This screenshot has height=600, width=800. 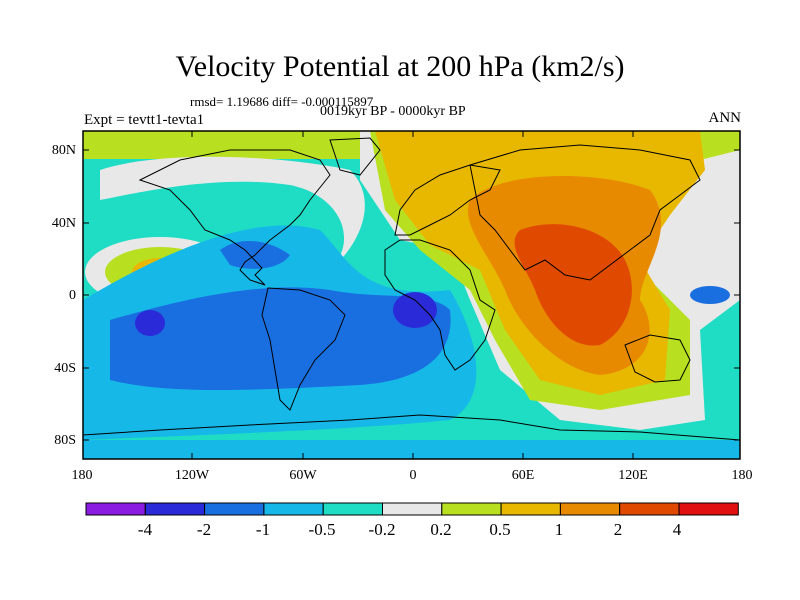 What do you see at coordinates (500, 529) in the screenshot?
I see `colorbar-label: 0.5` at bounding box center [500, 529].